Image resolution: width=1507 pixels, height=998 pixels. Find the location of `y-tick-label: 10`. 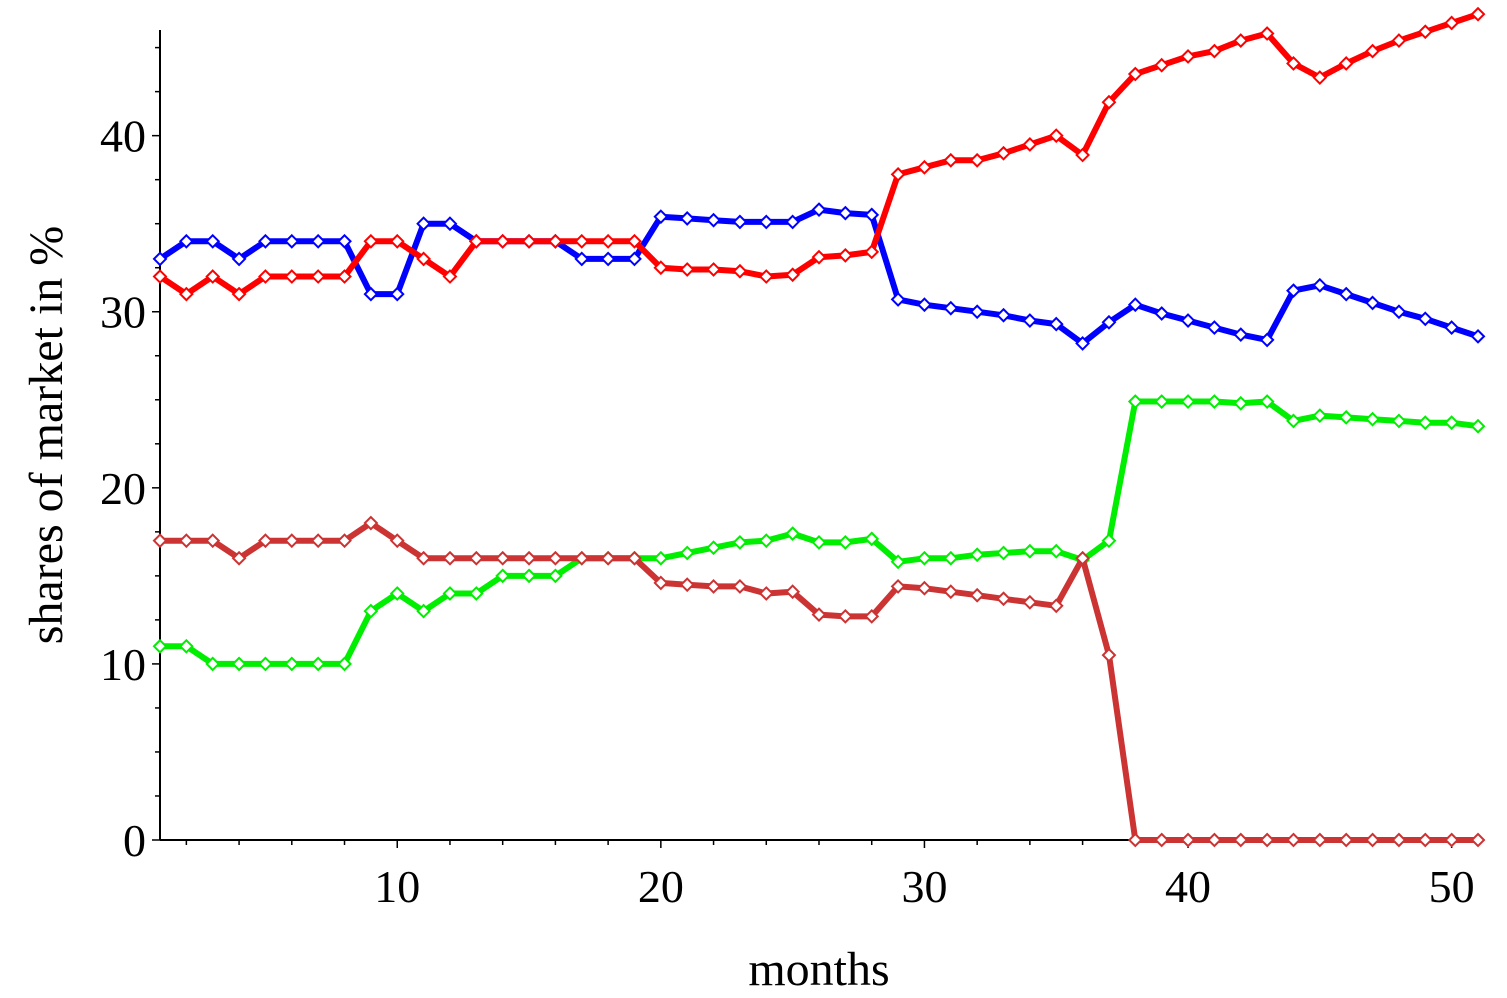

y-tick-label: 10 is located at coordinates (123, 664).